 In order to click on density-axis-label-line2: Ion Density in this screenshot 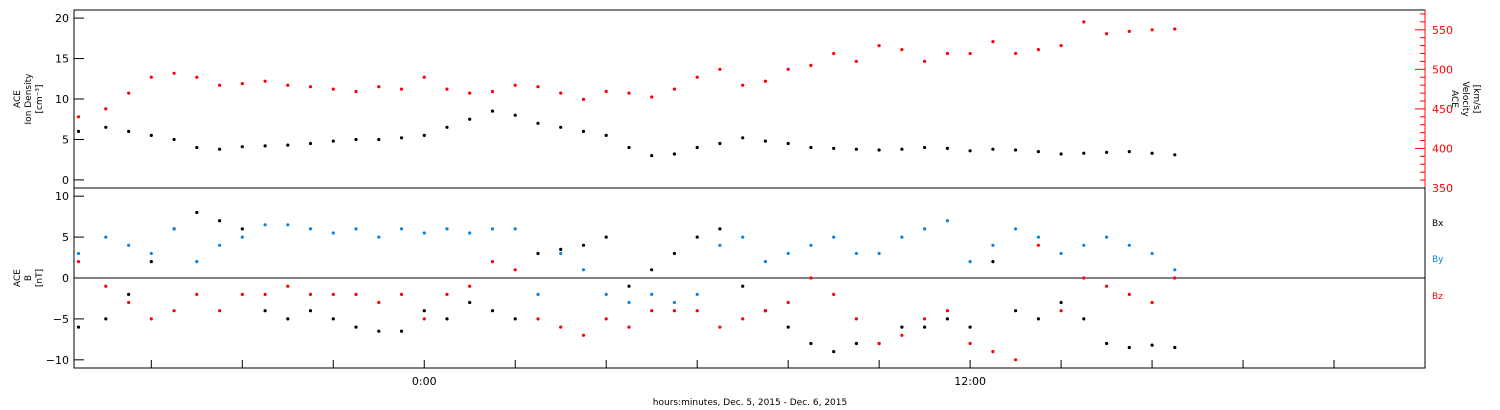, I will do `click(29, 99)`.